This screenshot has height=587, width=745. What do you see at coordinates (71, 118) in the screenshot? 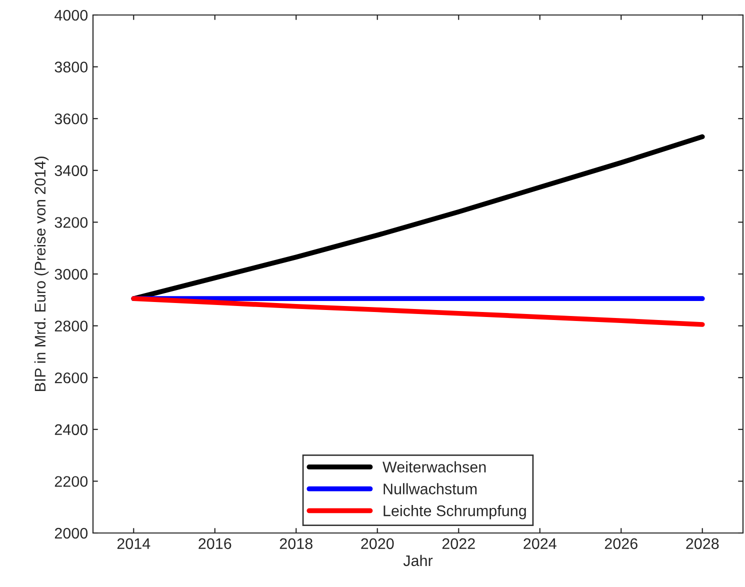
I see `y-tick-label: 3600` at bounding box center [71, 118].